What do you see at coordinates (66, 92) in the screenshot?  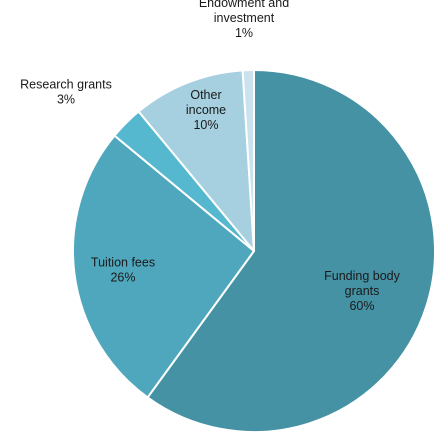 I see `pie-label-research-grants: Research grants 3%` at bounding box center [66, 92].